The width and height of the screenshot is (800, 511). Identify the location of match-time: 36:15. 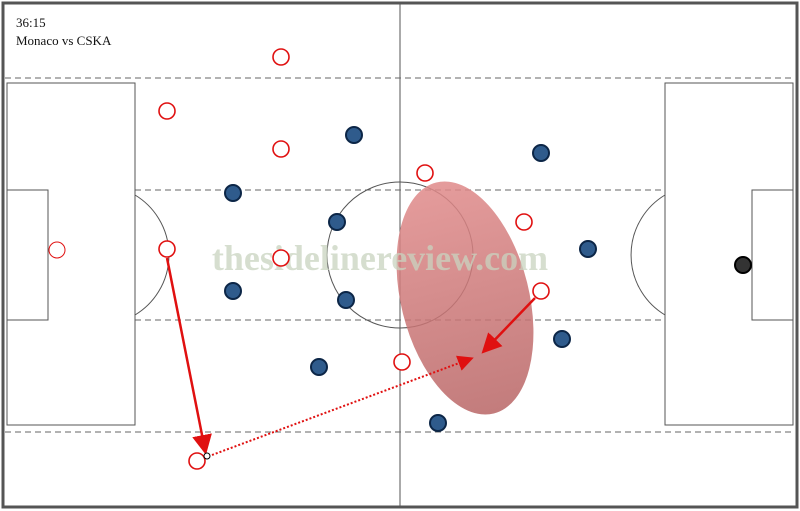
(31, 22).